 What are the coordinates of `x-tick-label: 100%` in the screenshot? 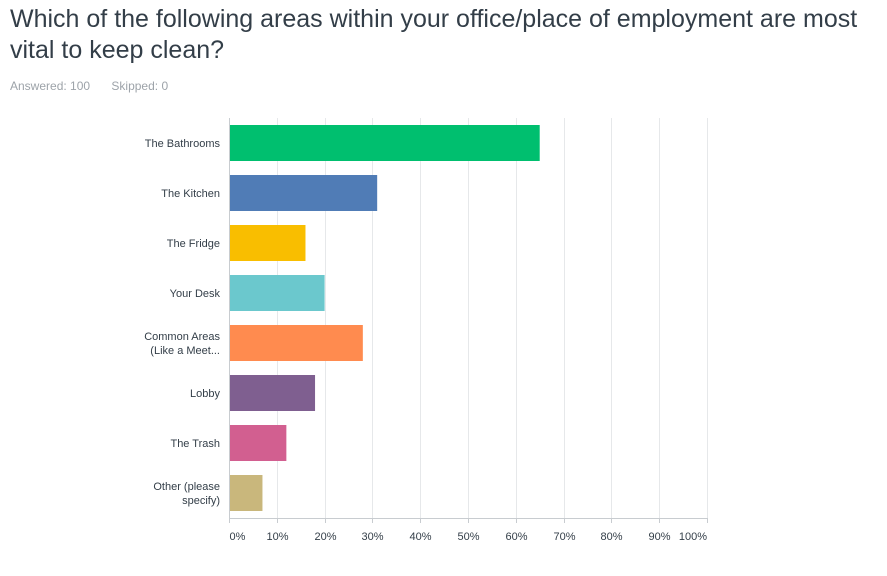 It's located at (693, 537).